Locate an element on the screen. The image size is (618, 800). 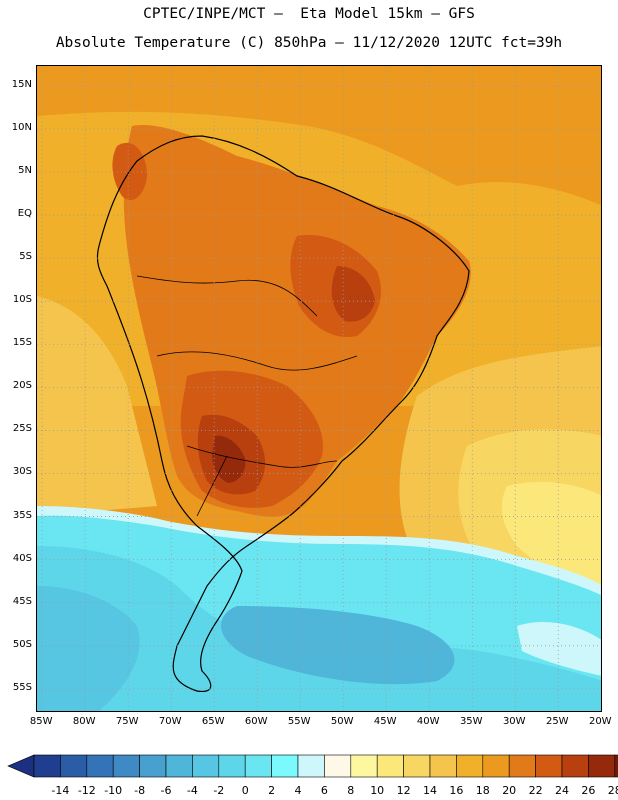
colorbar-label: -8 is located at coordinates (140, 790).